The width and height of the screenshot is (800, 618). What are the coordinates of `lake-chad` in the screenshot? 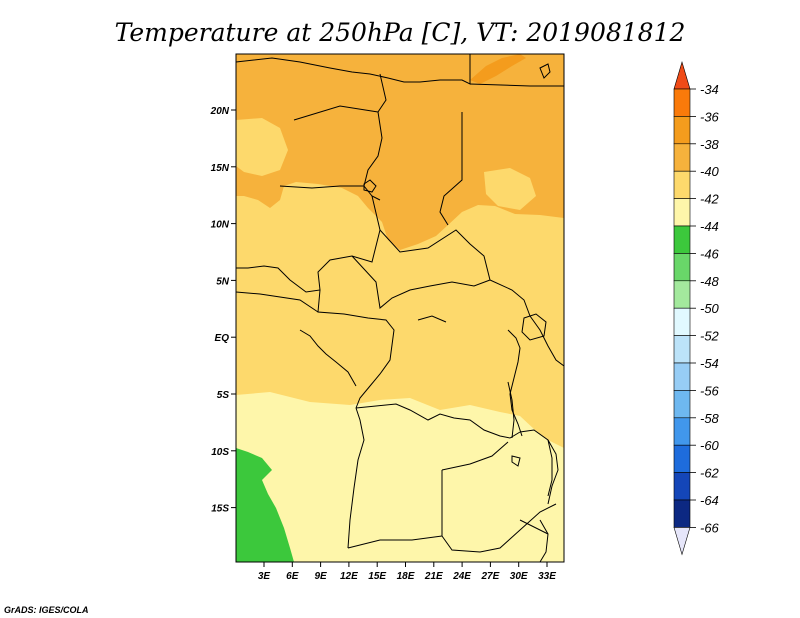 It's located at (370, 186).